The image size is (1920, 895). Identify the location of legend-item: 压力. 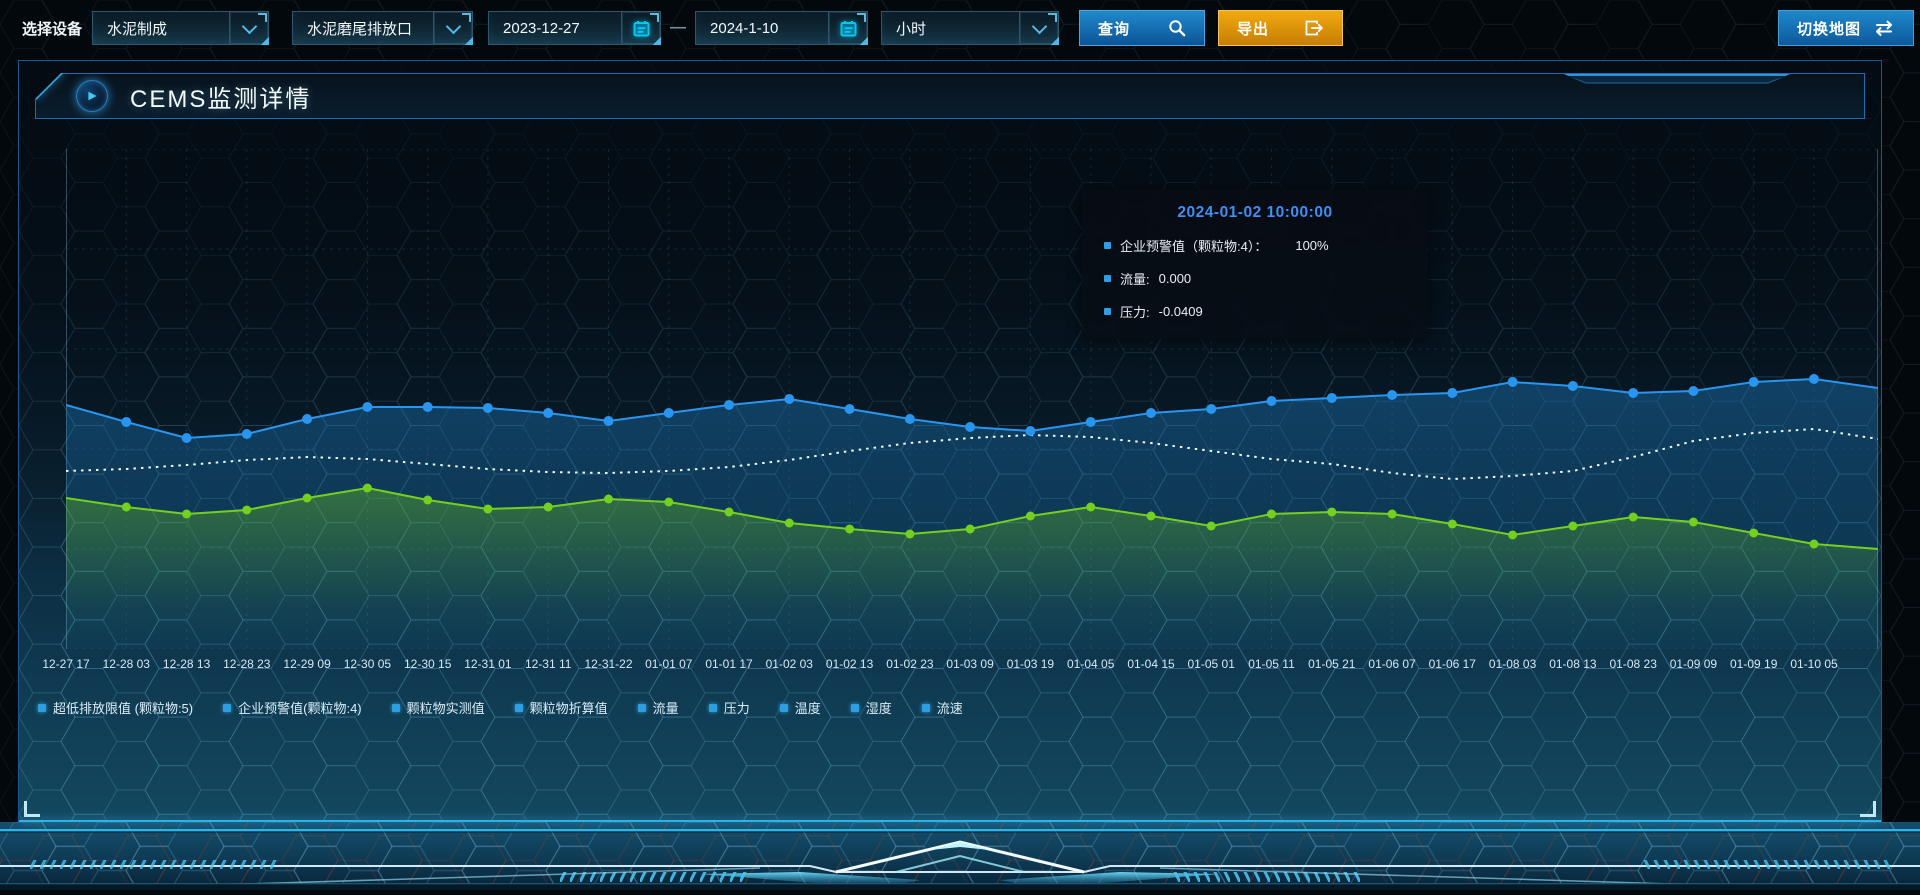
(729, 707).